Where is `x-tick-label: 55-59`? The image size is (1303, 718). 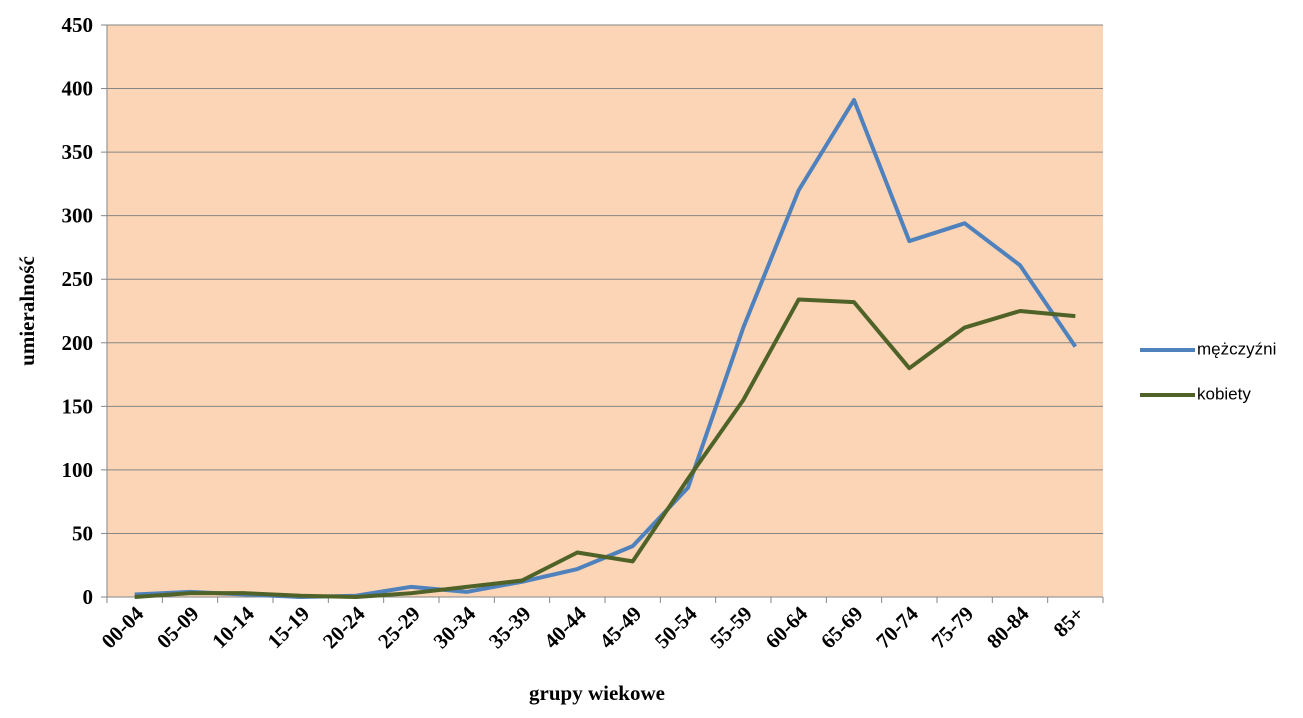
x-tick-label: 55-59 is located at coordinates (731, 628).